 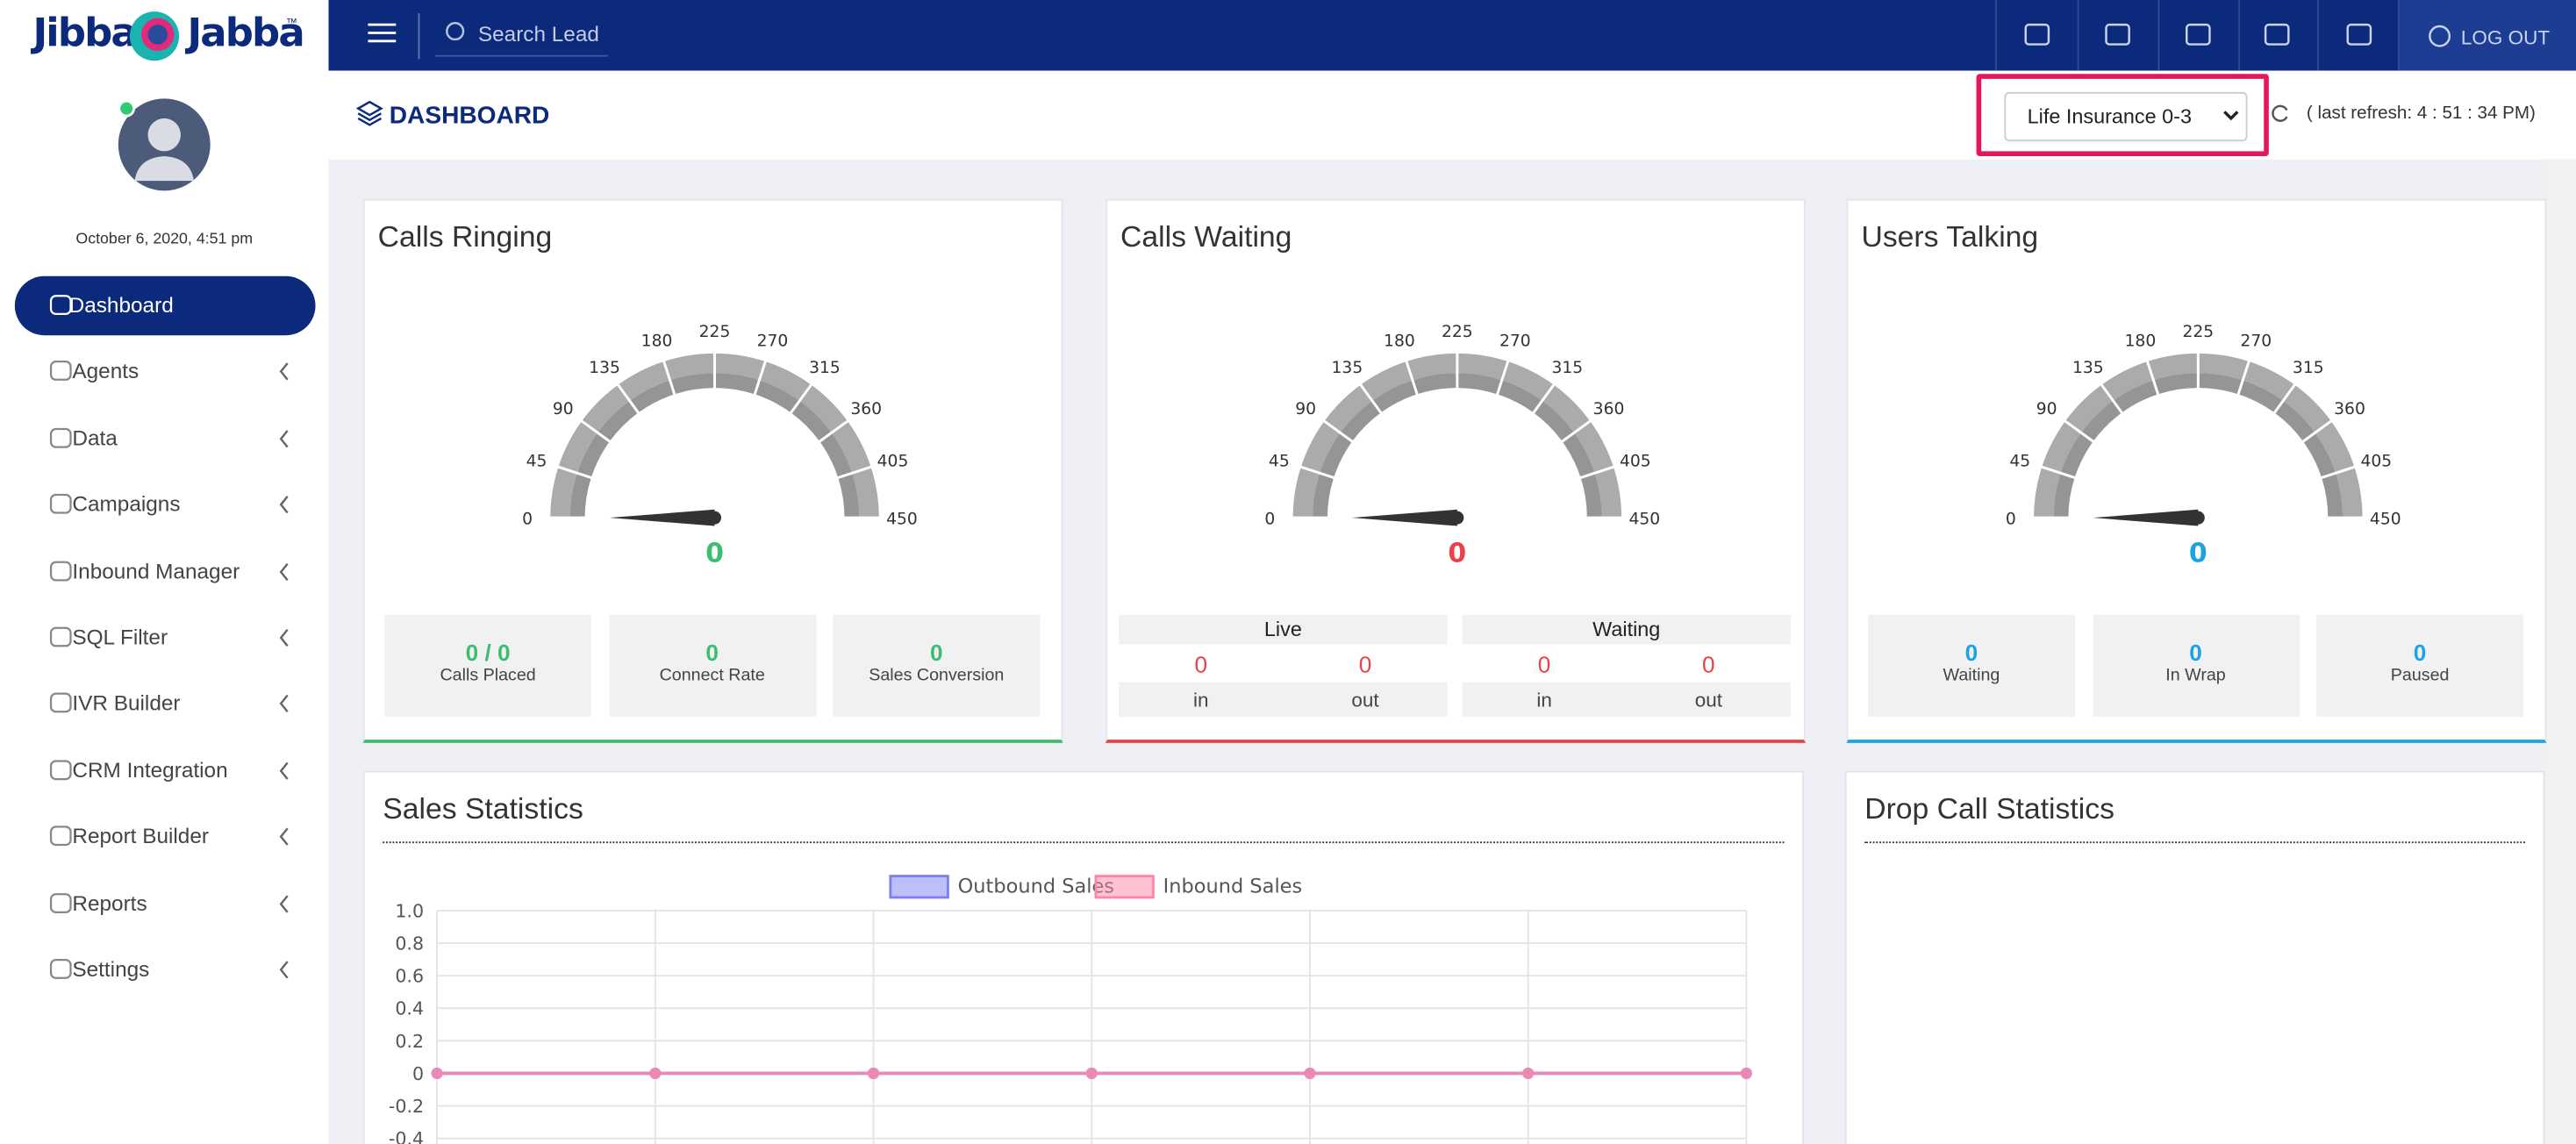 I want to click on date-time: October 6, 2020, 4:51 pm, so click(x=164, y=239).